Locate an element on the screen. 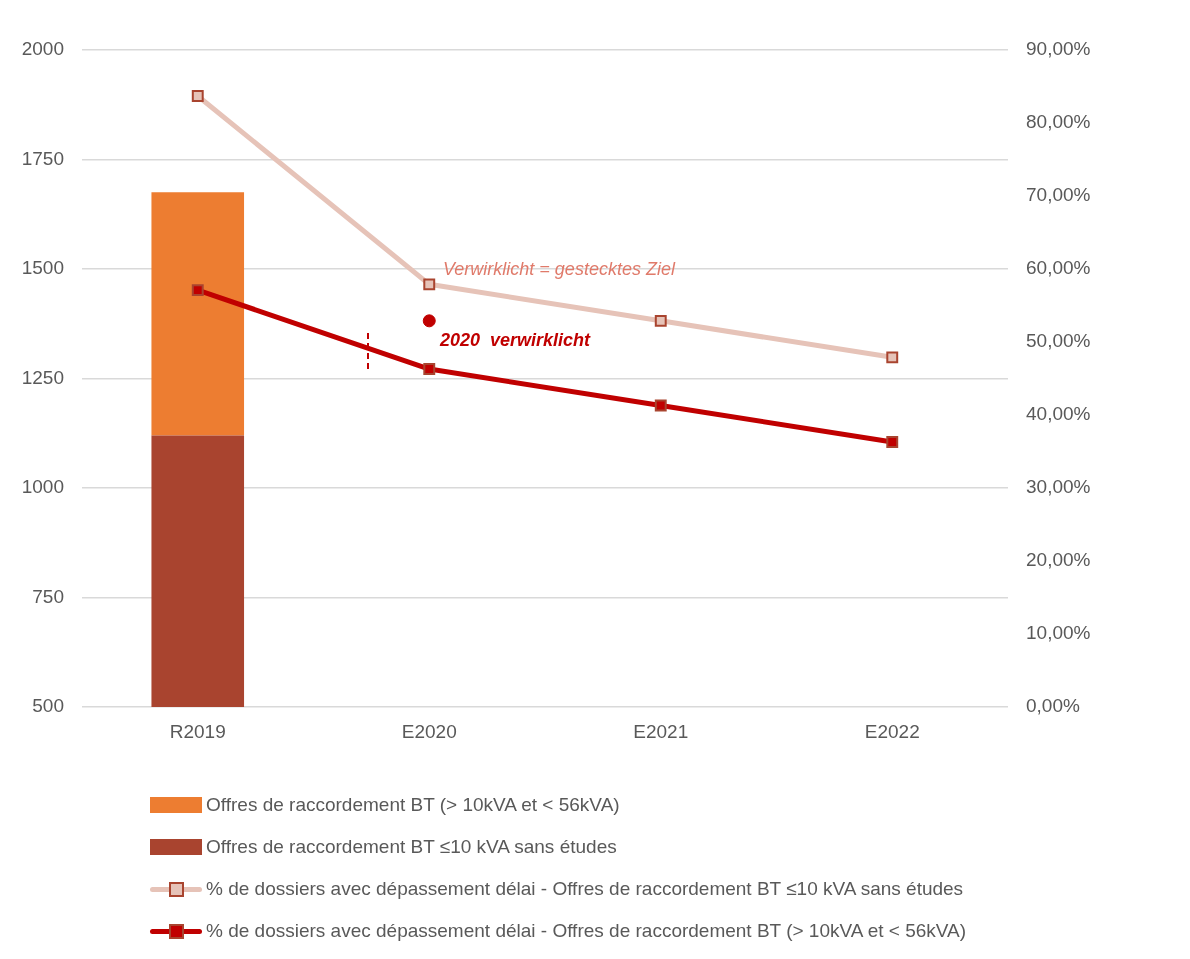 This screenshot has width=1190, height=959. legend-label: % de dossiers avec dépassement délai - Offres de raccordement BT ≤10 kVA sans études is located at coordinates (585, 889).